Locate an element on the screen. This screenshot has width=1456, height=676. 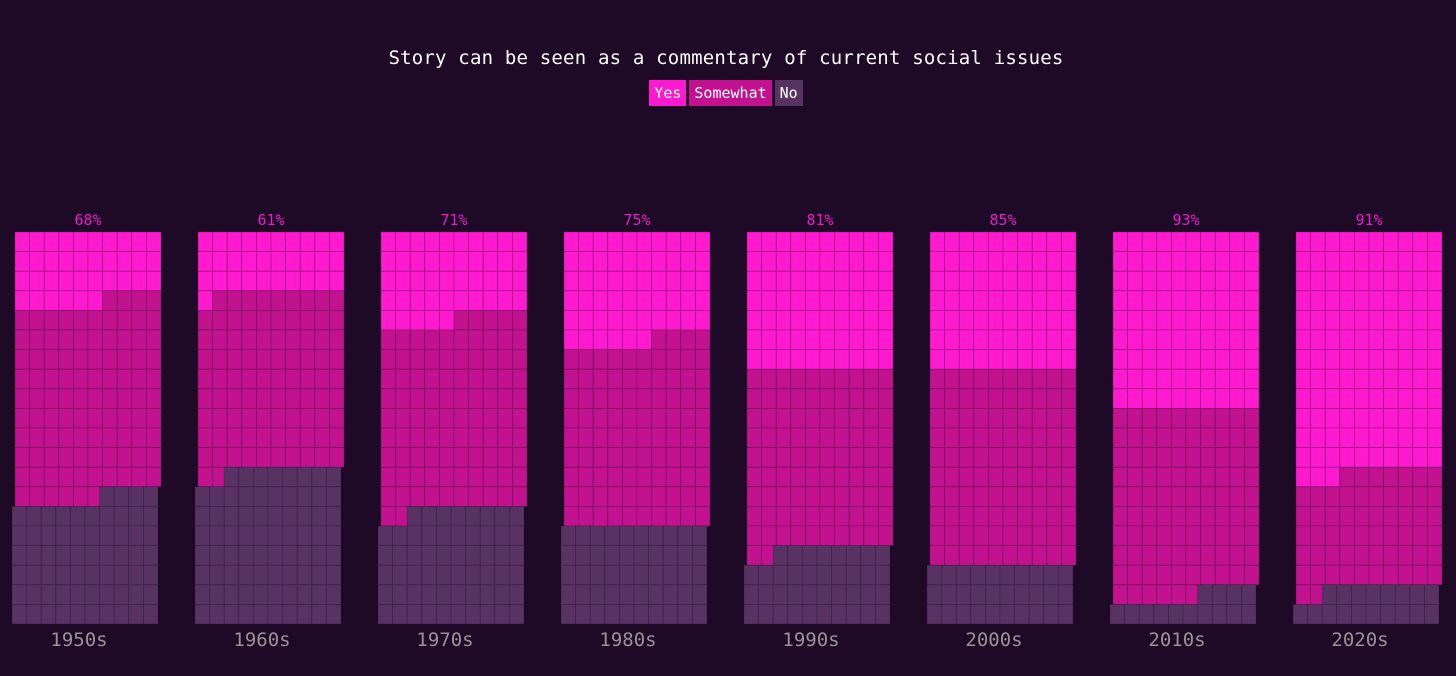
legend-no: No is located at coordinates (788, 93).